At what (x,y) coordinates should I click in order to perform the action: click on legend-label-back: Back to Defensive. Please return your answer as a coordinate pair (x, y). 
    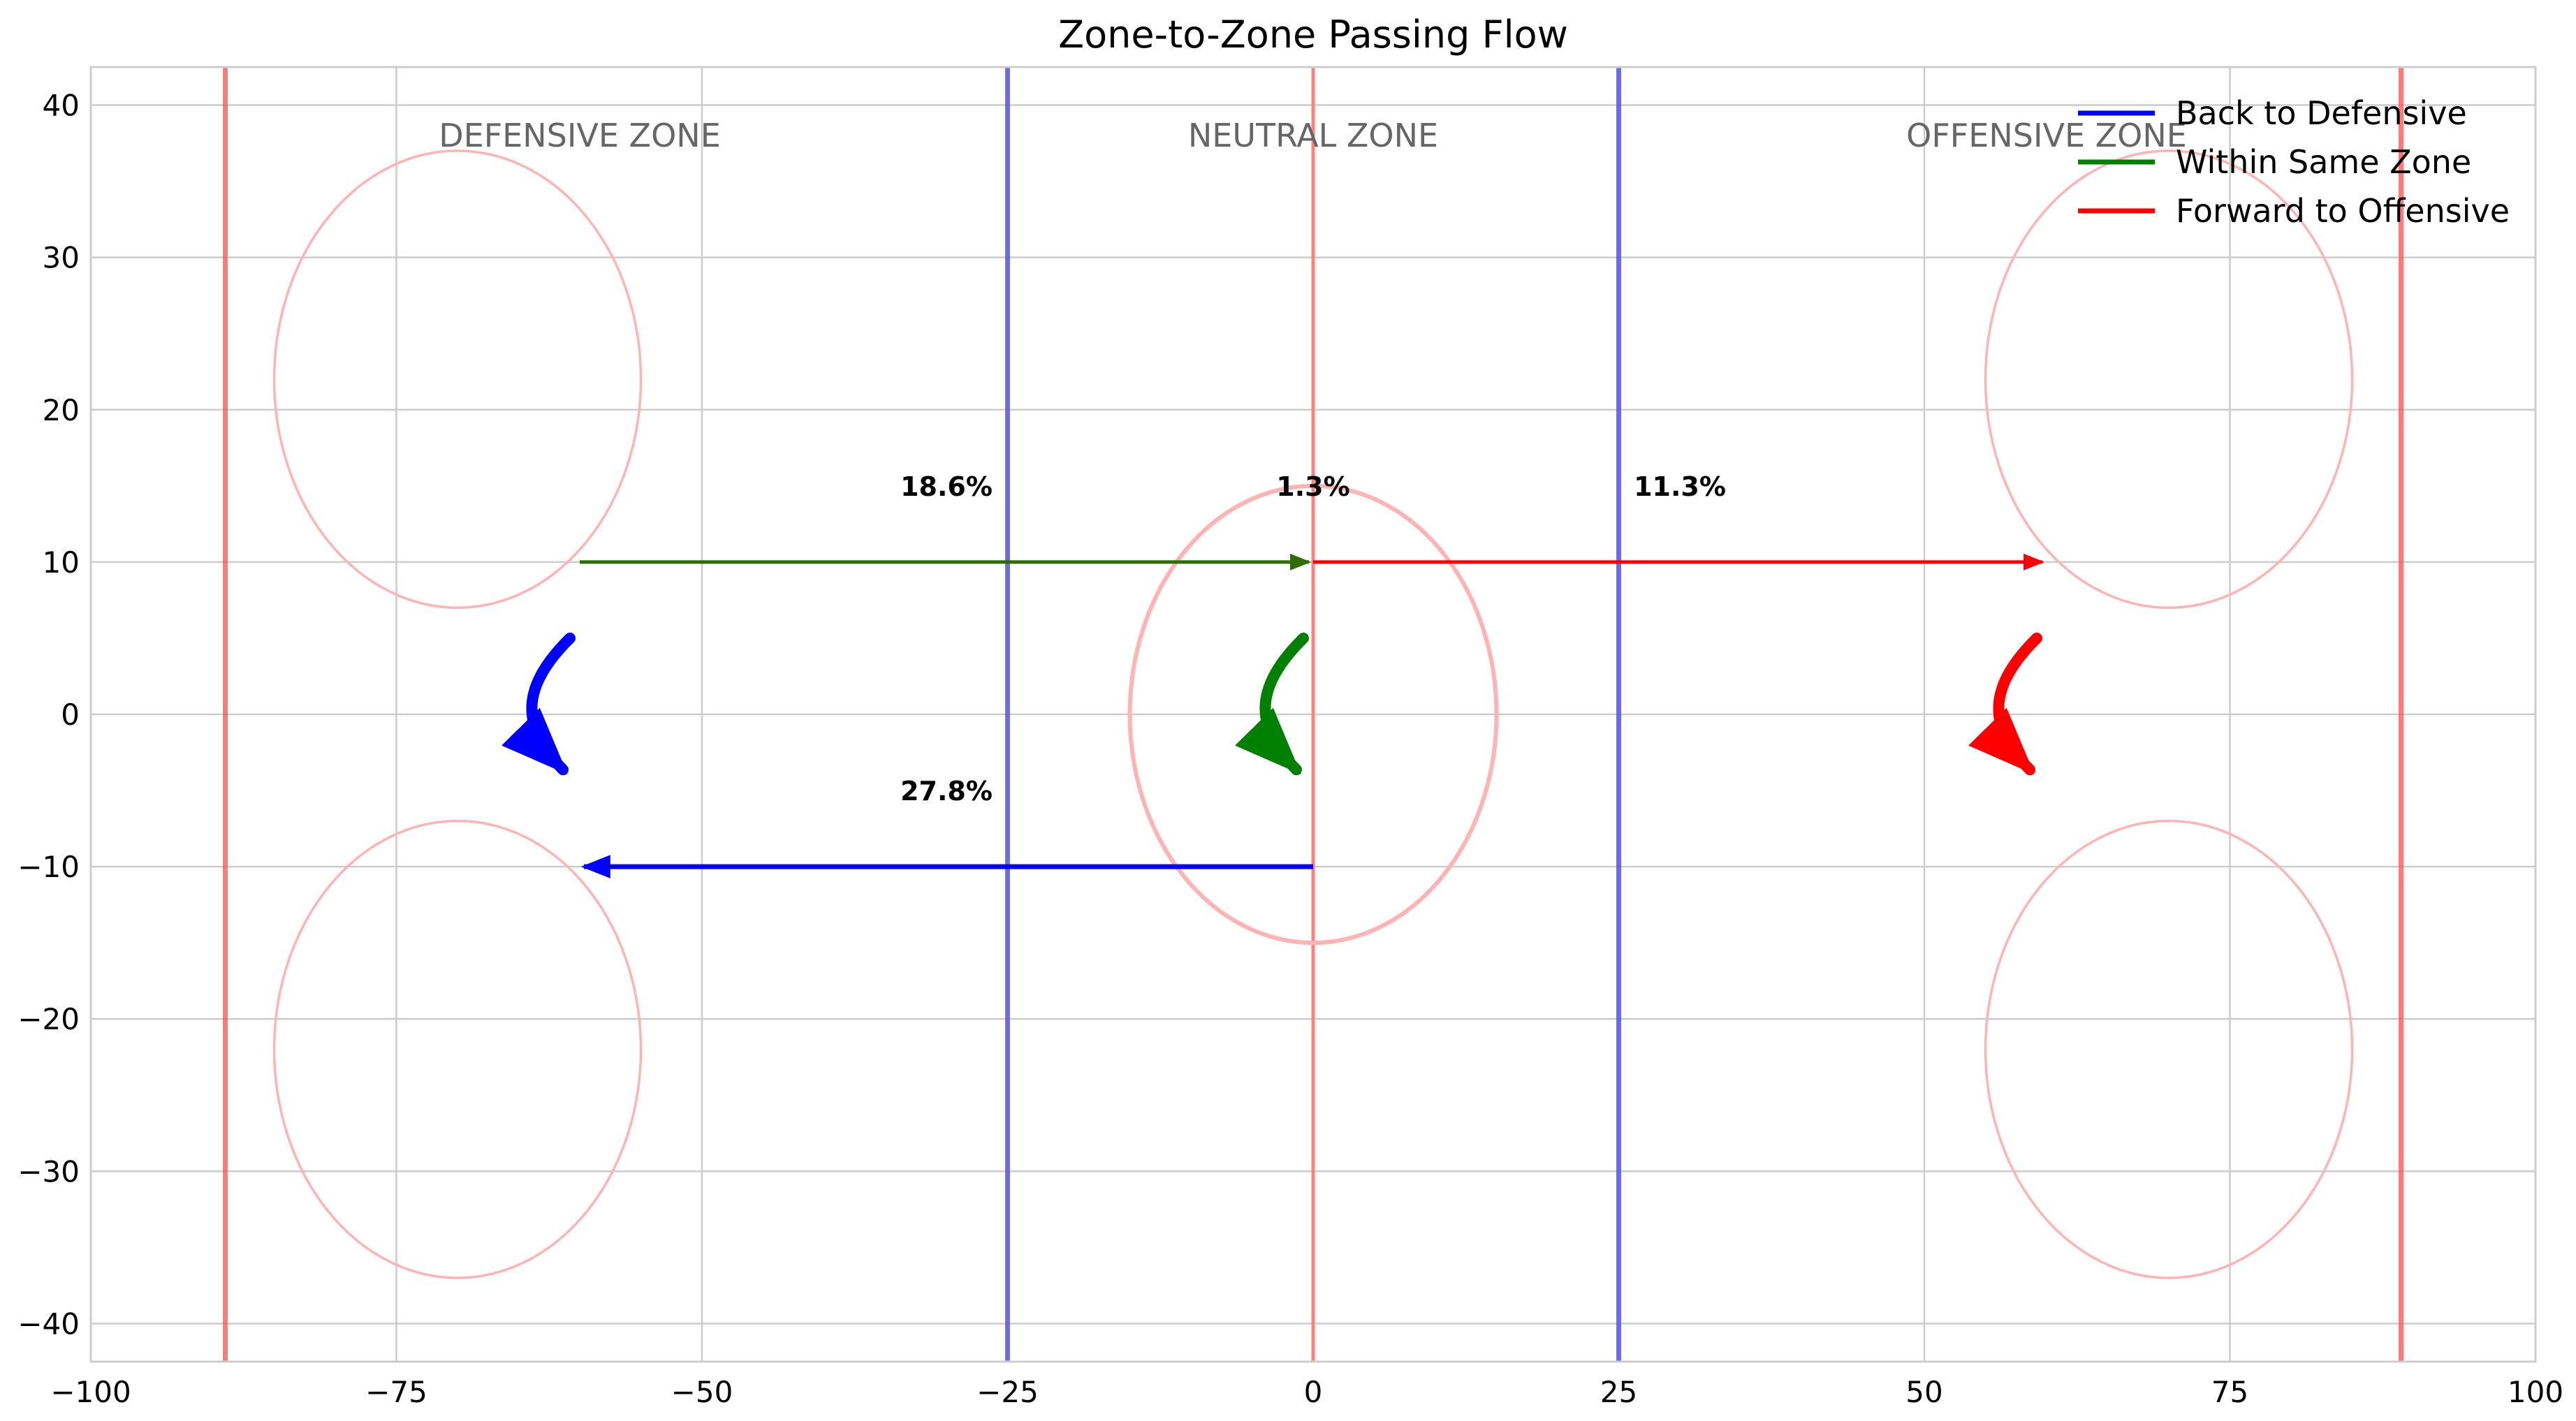
    Looking at the image, I should click on (2321, 113).